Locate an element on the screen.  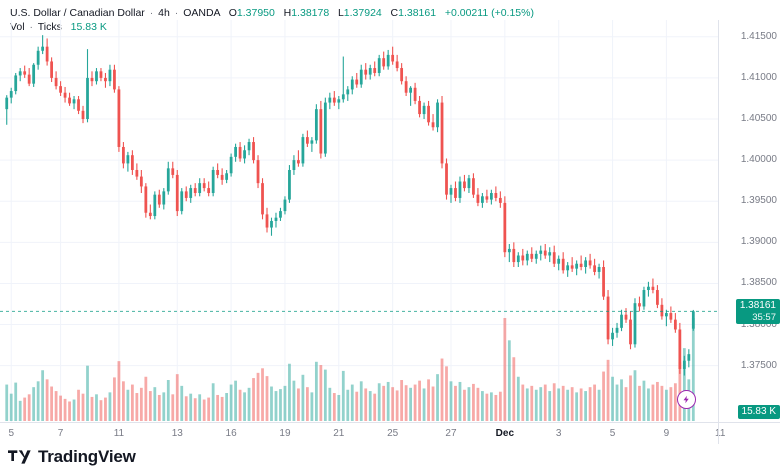
volume-unit: Ticks is located at coordinates (49, 27).